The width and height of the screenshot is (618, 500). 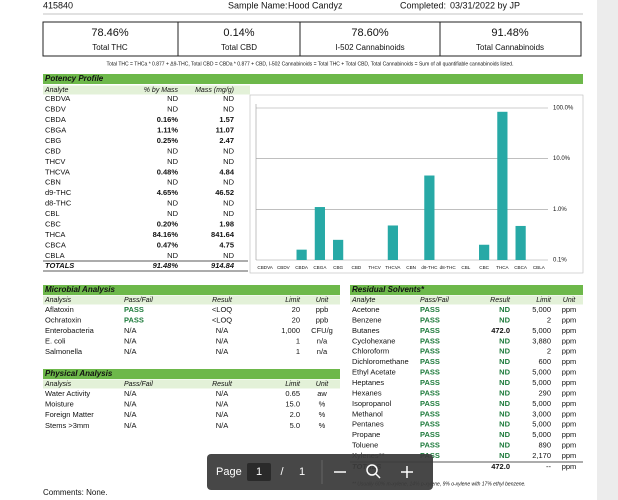 I want to click on cell: 1.98, so click(x=226, y=224).